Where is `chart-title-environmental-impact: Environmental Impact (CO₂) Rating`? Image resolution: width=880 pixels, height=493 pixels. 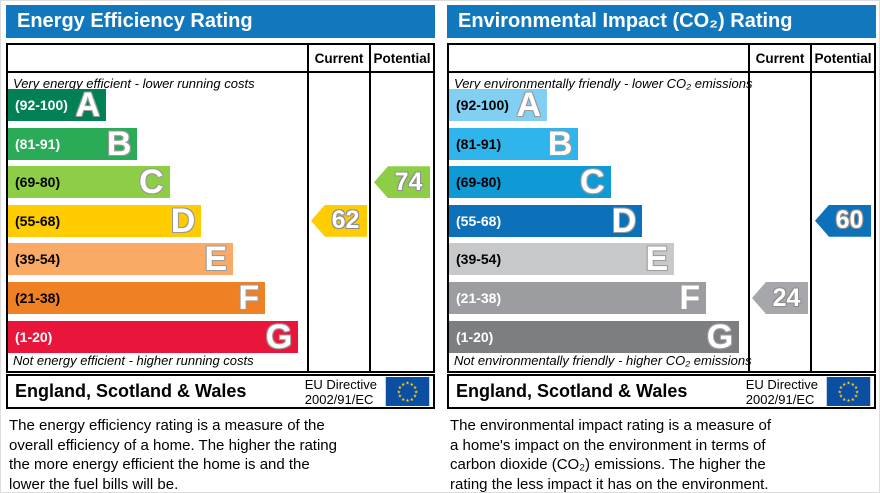 chart-title-environmental-impact: Environmental Impact (CO₂) Rating is located at coordinates (661, 21).